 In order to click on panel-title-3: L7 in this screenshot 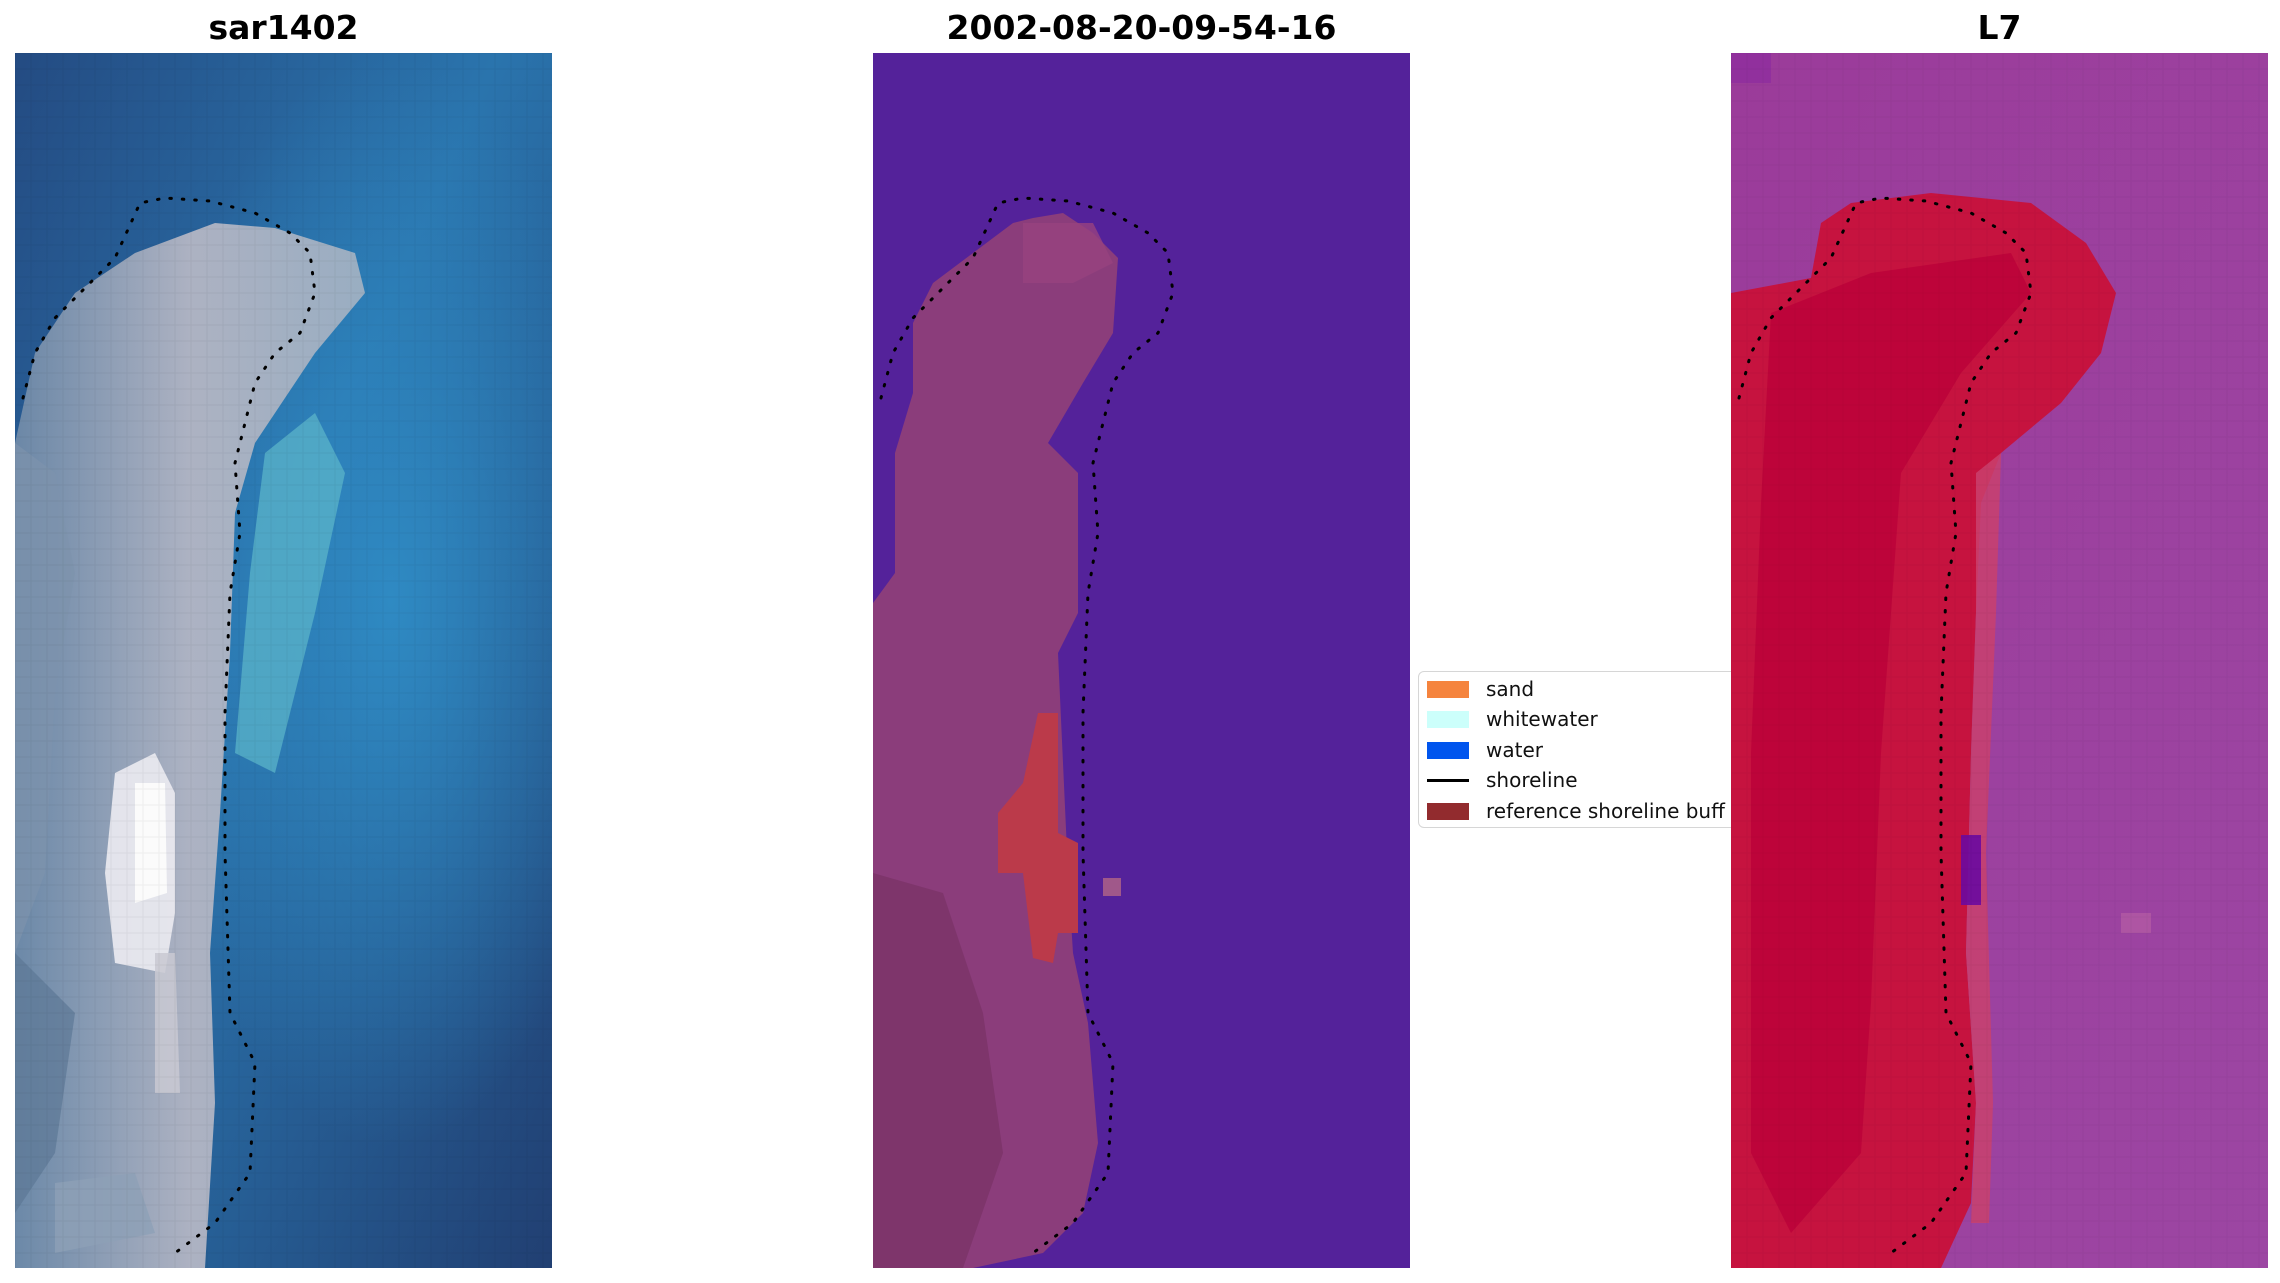, I will do `click(1999, 27)`.